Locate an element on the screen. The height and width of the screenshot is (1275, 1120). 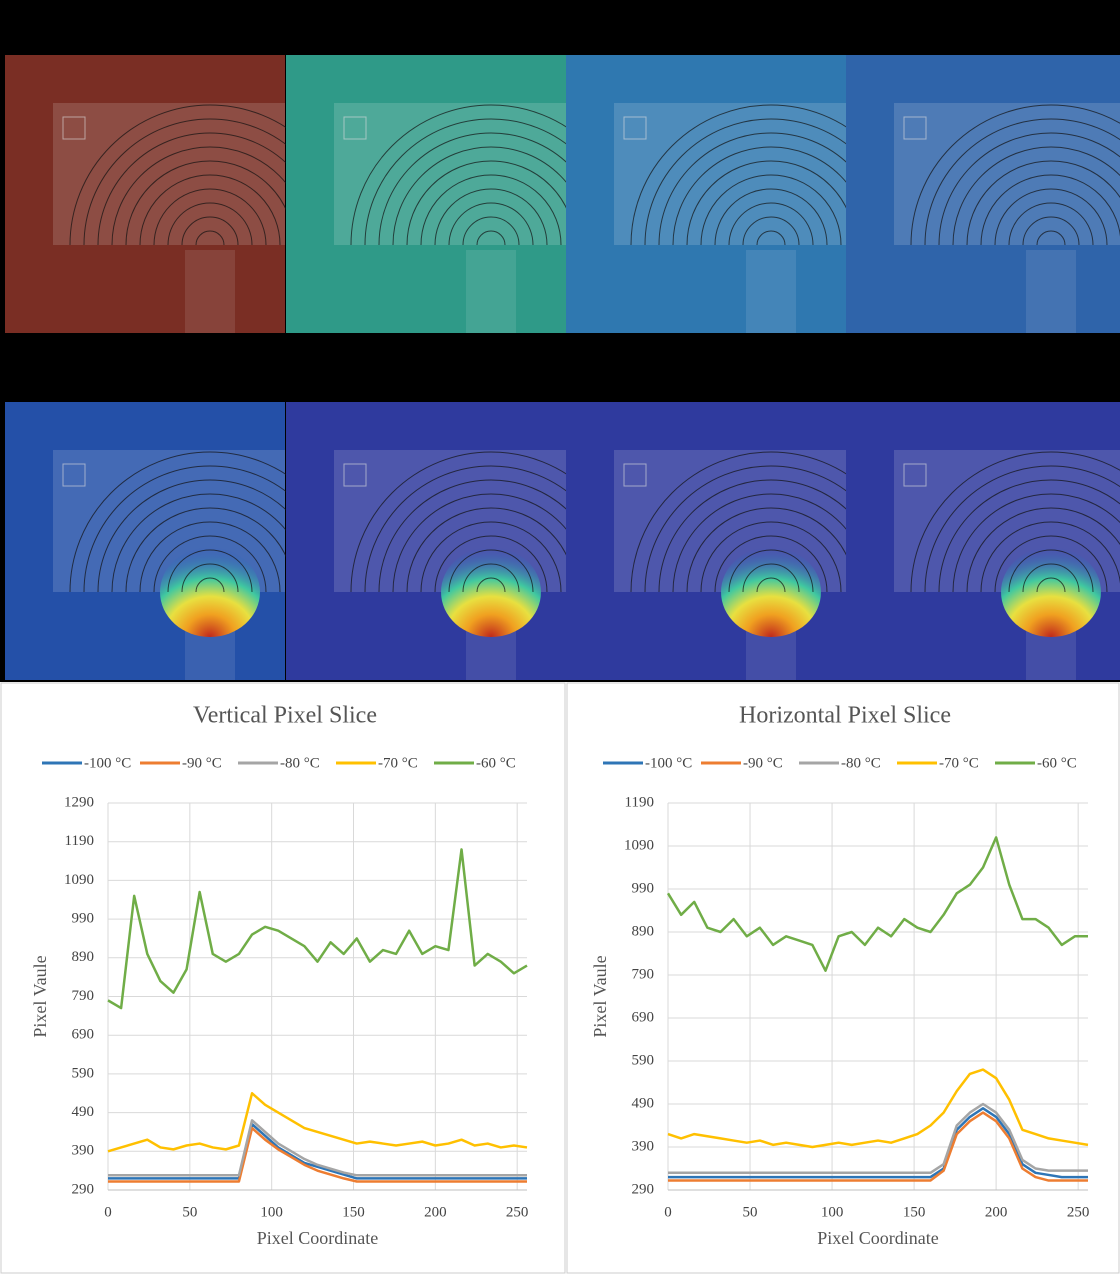
legend-label: -70 °C is located at coordinates (959, 763).